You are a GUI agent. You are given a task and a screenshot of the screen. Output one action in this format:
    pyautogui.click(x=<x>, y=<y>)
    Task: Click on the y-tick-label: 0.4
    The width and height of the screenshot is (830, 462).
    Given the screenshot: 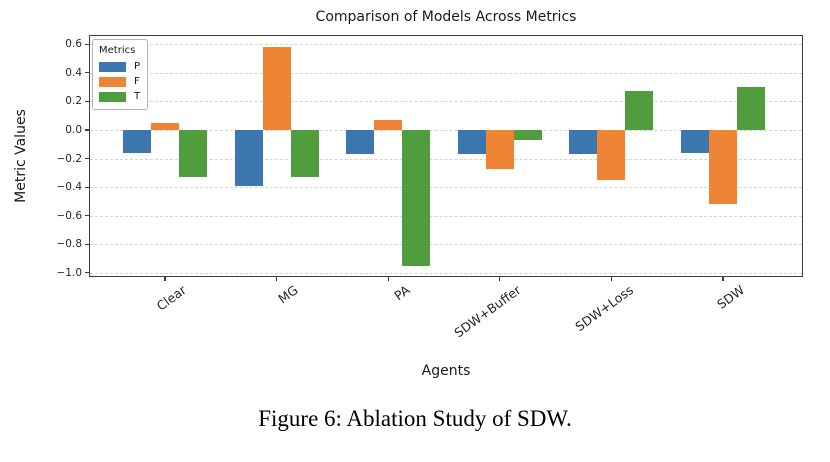 What is the action you would take?
    pyautogui.click(x=73, y=72)
    